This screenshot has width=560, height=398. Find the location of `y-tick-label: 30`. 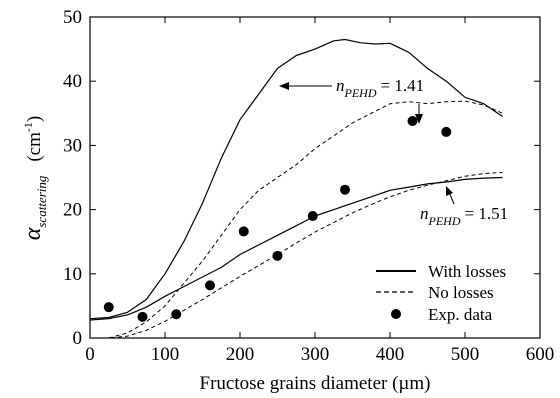

y-tick-label: 30 is located at coordinates (72, 145).